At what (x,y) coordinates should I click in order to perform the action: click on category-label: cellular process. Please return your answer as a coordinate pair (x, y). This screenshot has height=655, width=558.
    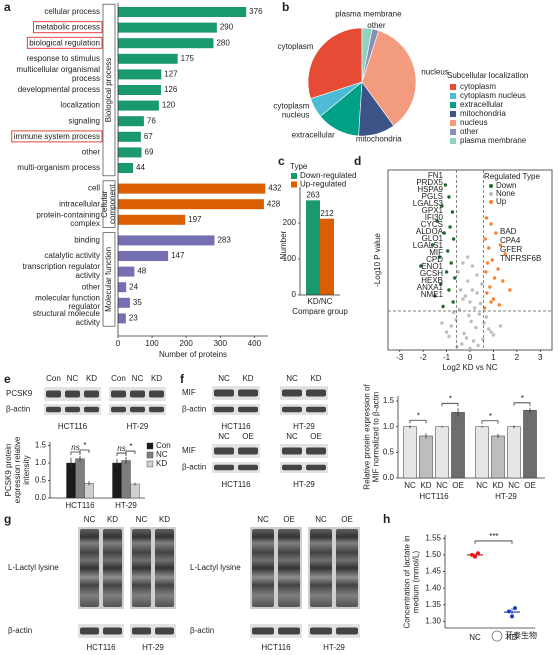
    Looking at the image, I should click on (72, 11).